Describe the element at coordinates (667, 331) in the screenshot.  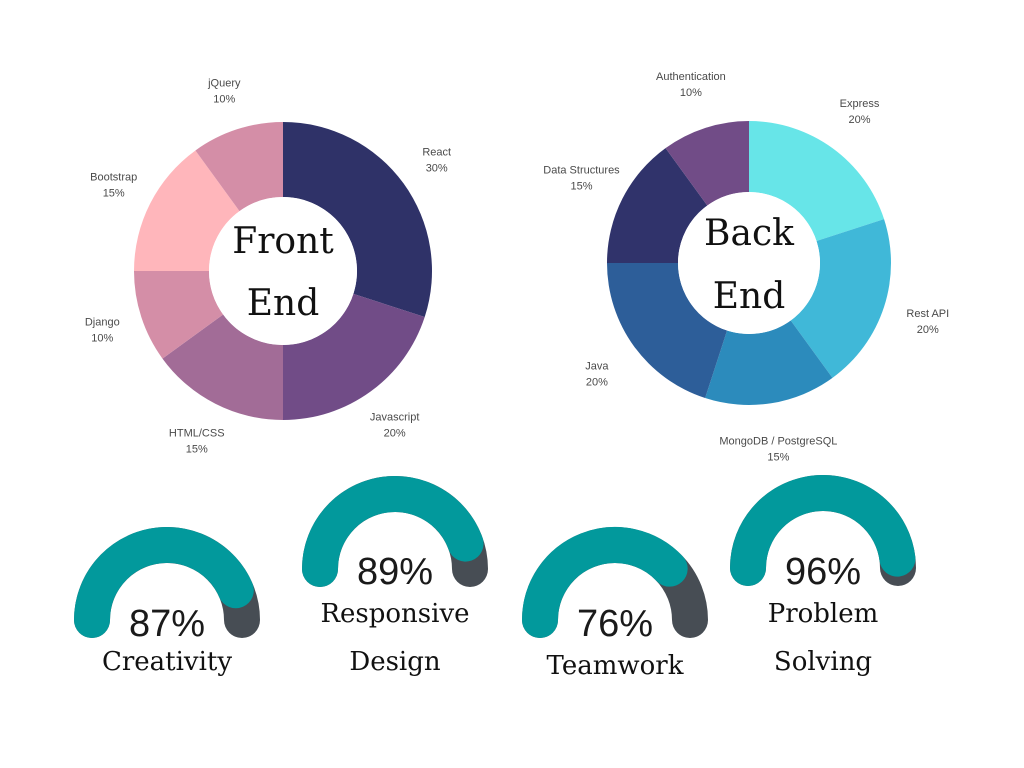
I see `slice-java` at that location.